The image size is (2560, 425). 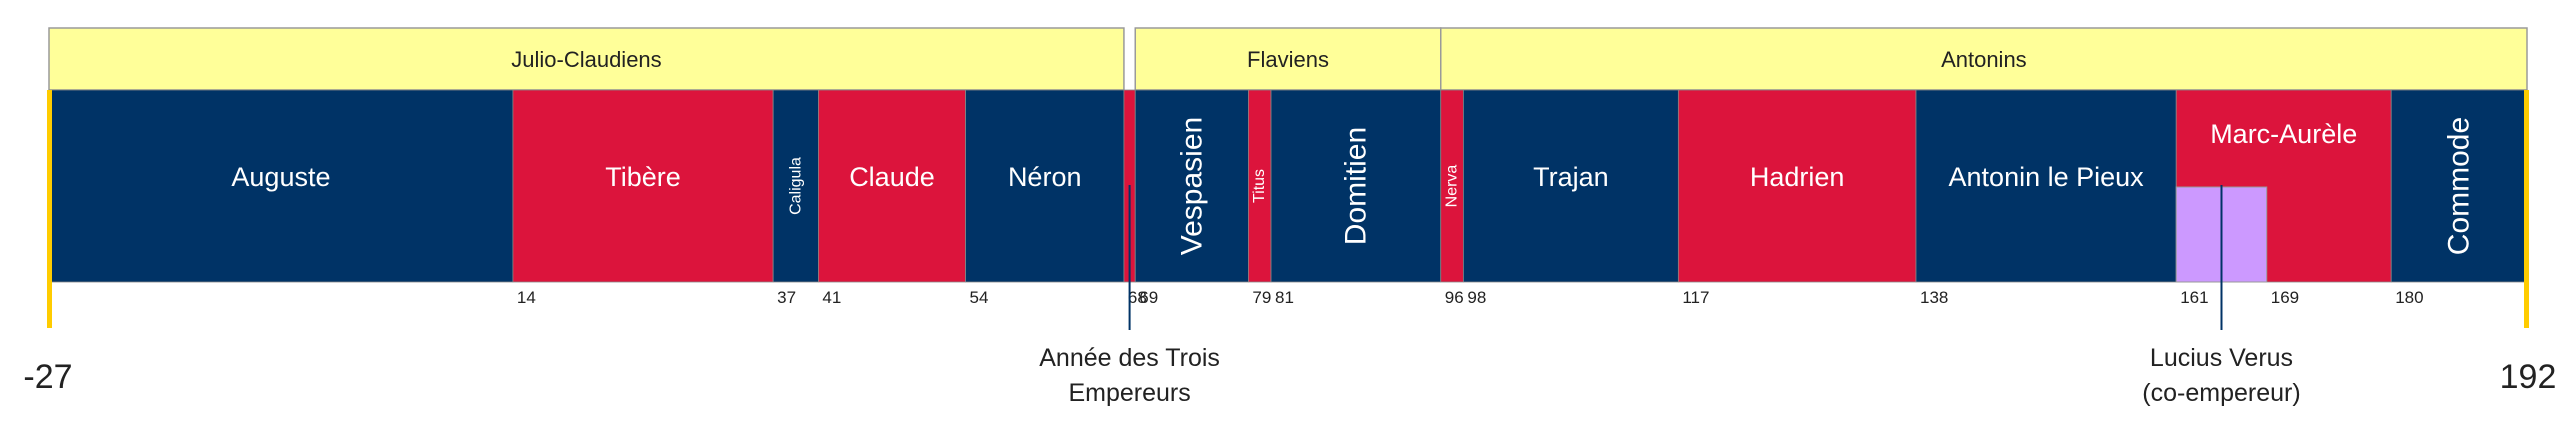 I want to click on emperor-reign-6: Vespasien, so click(x=1191, y=186).